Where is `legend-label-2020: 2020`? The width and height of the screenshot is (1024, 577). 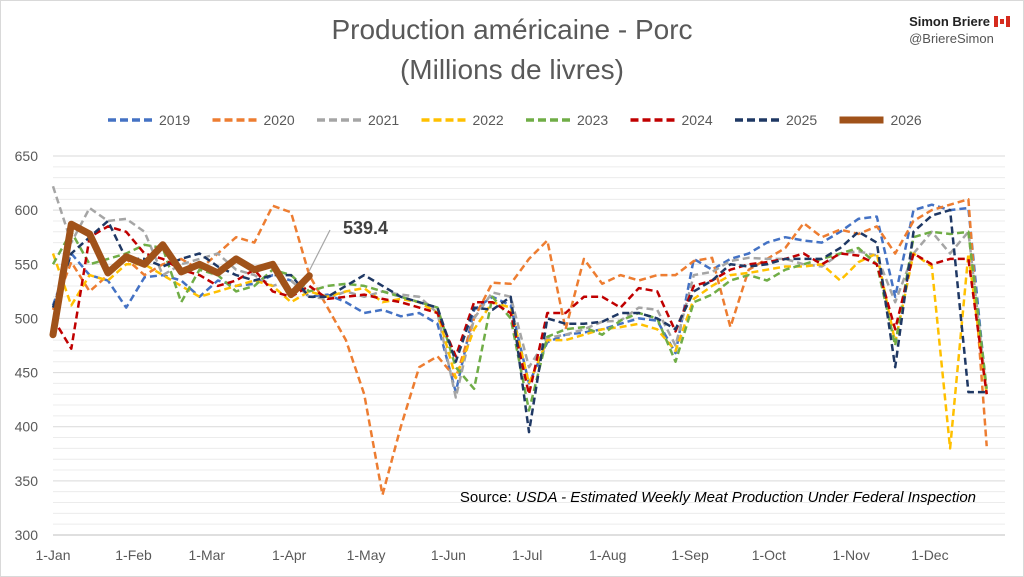 legend-label-2020: 2020 is located at coordinates (279, 120).